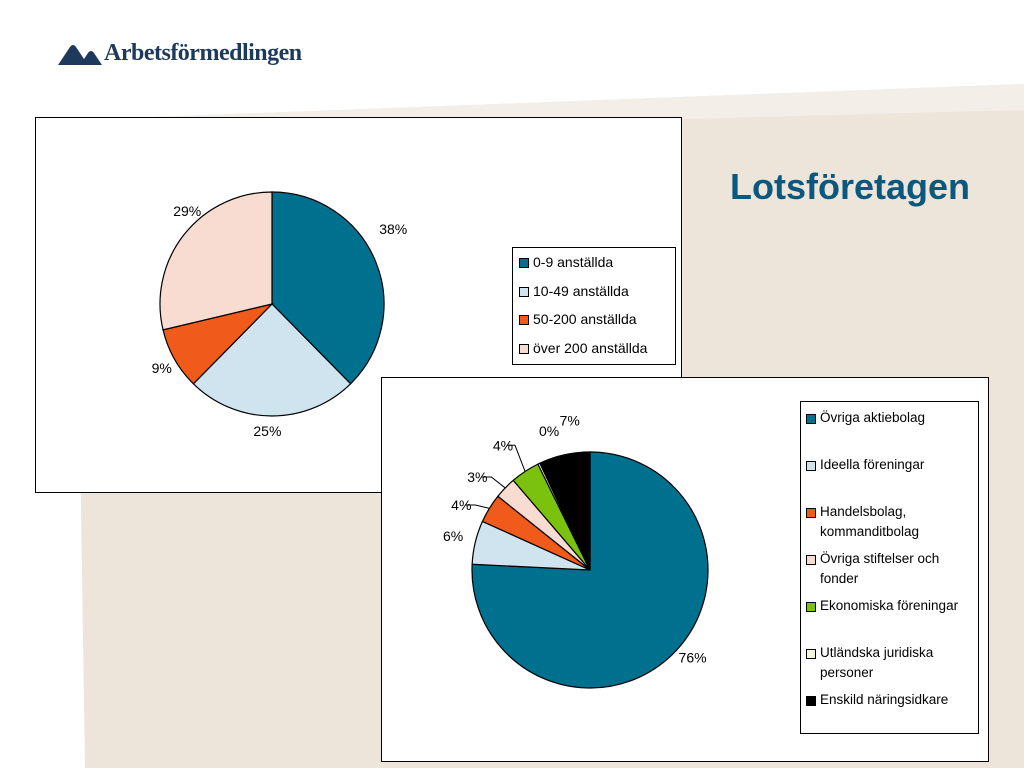 Image resolution: width=1024 pixels, height=768 pixels. I want to click on legend-item-handelsbolag-kommanditbolag: Handelsbolag, kommanditbolag, so click(892, 522).